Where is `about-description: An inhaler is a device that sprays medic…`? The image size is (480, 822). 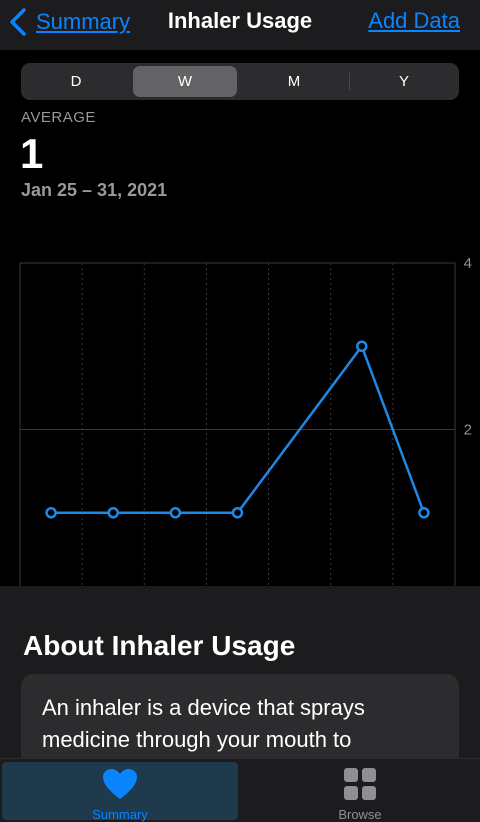
about-description: An inhaler is a device that sprays medic… is located at coordinates (203, 723).